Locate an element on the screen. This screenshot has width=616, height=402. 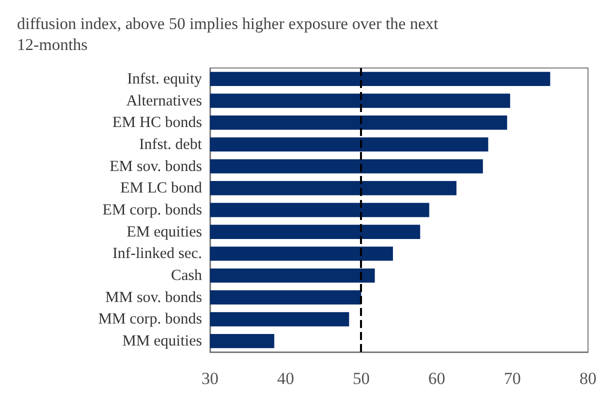
x-tick-label: 40 is located at coordinates (285, 378).